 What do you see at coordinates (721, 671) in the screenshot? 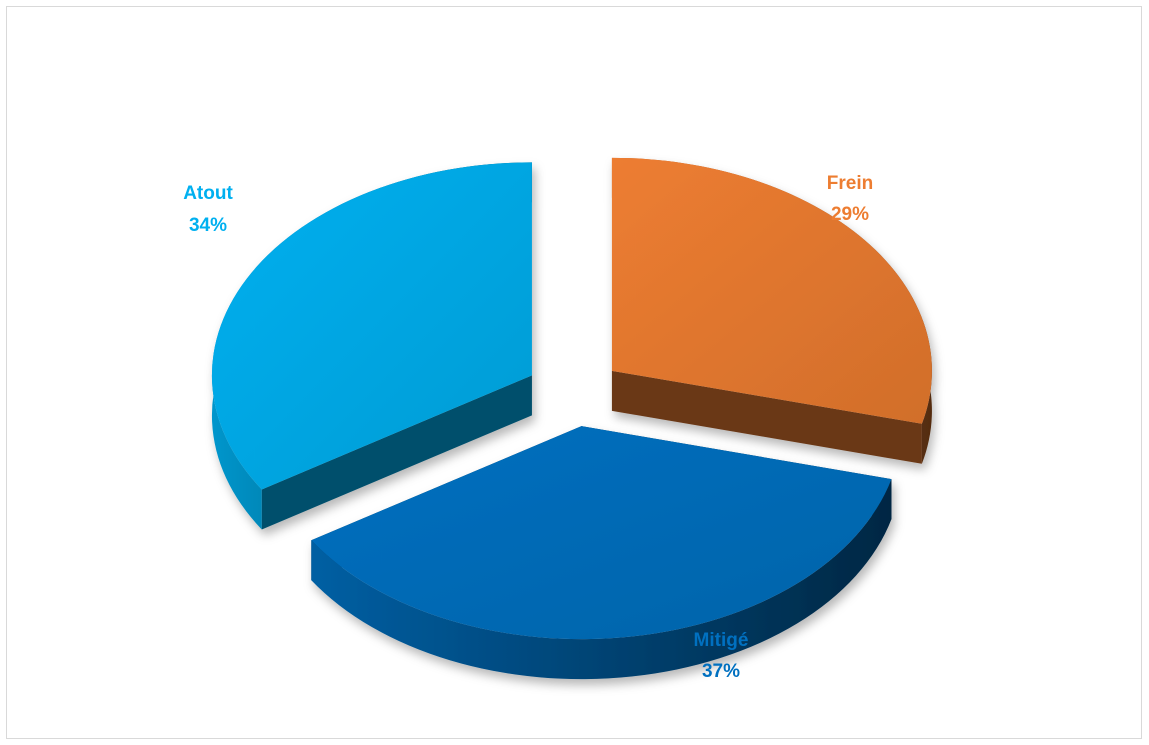
I see `slice-value-label: 37%` at bounding box center [721, 671].